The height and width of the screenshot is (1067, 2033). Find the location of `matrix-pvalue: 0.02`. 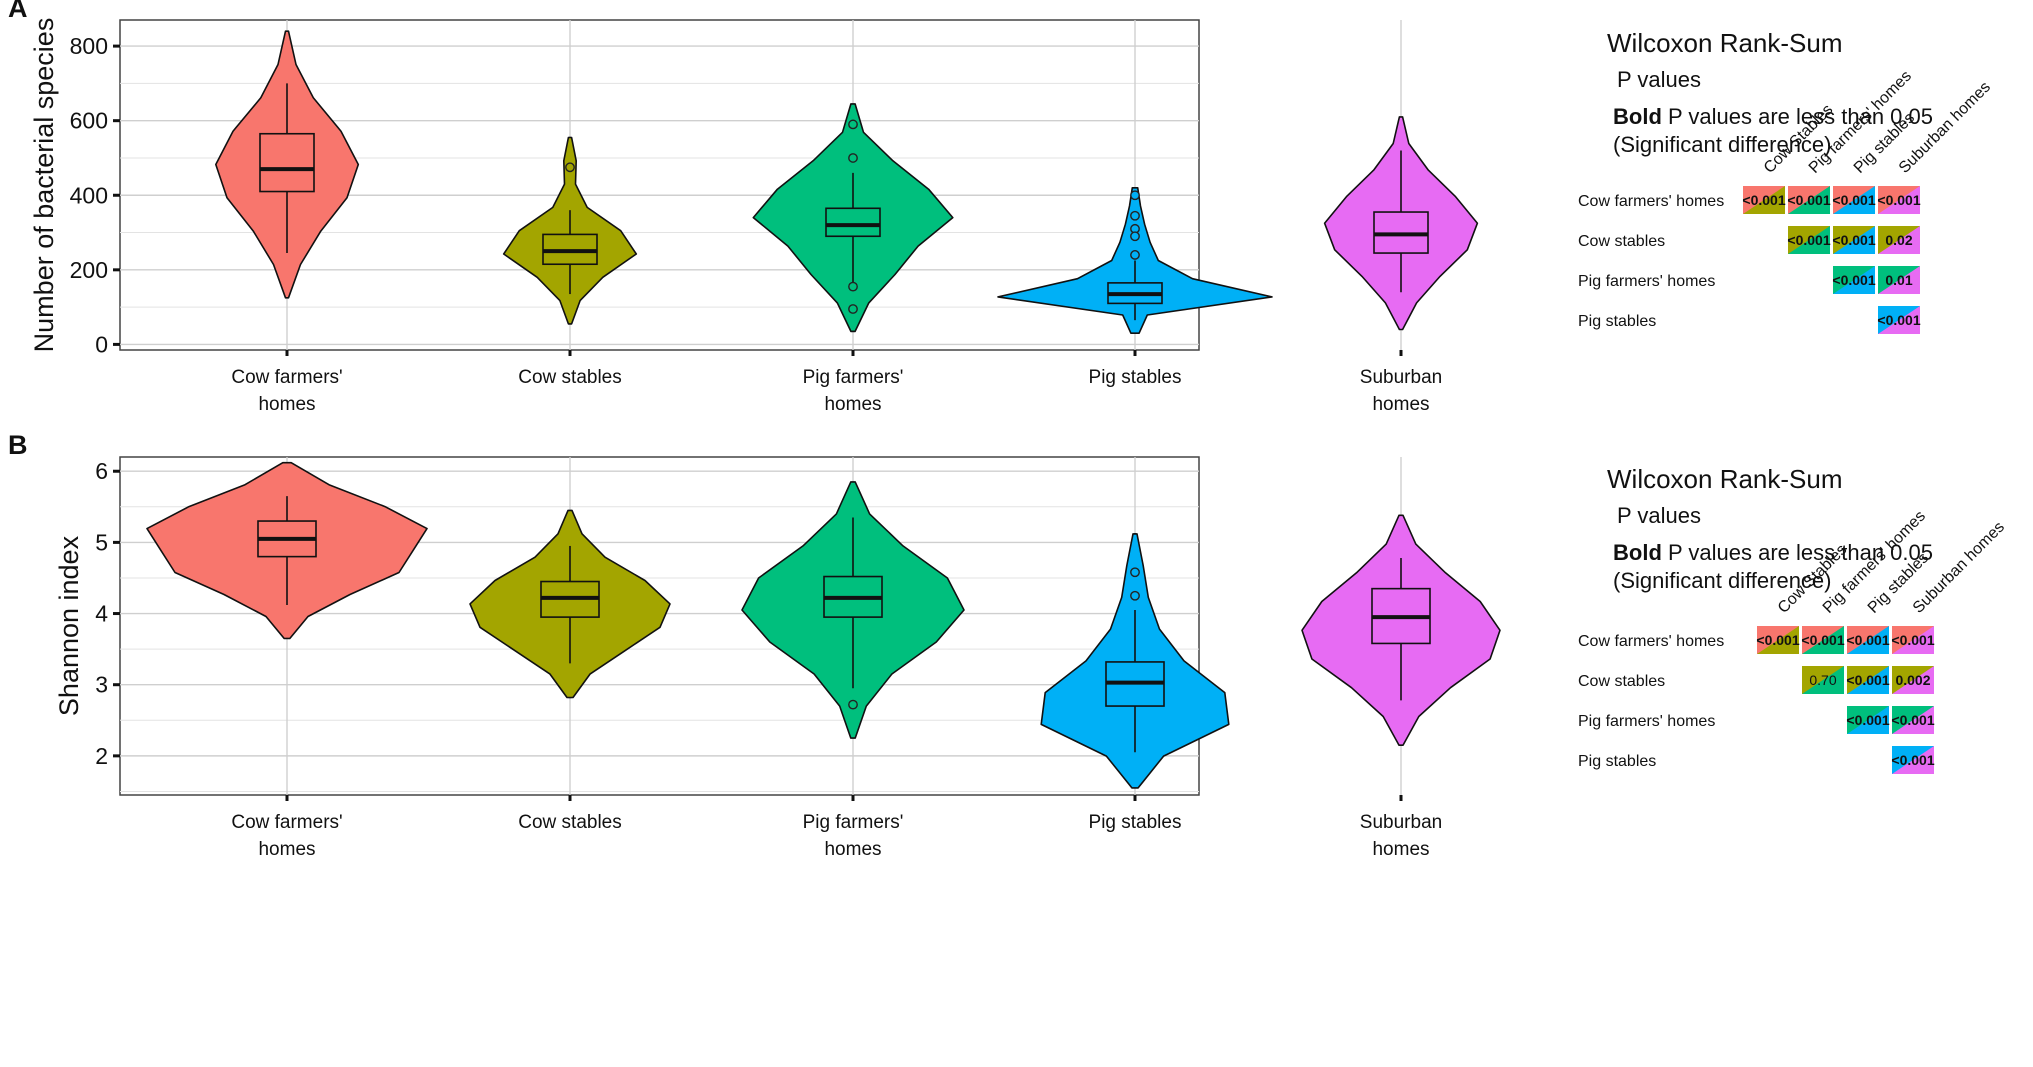

matrix-pvalue: 0.02 is located at coordinates (1898, 240).